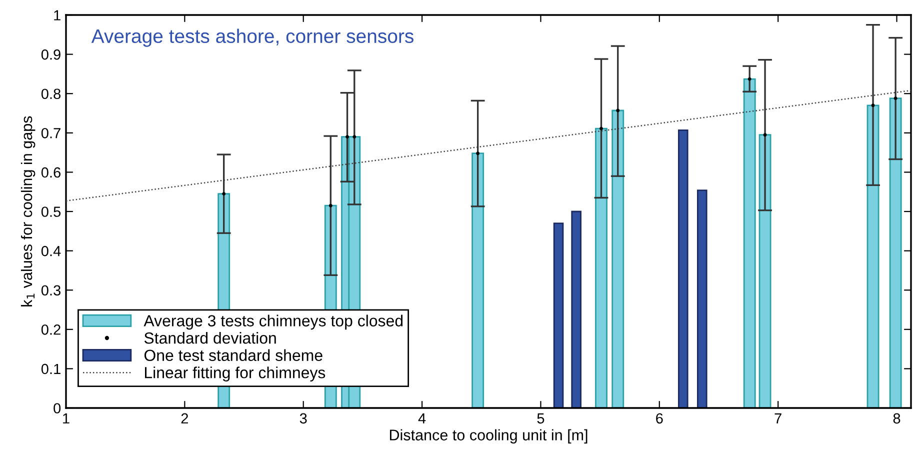  Describe the element at coordinates (50, 290) in the screenshot. I see `y-tick-label: 0.3` at that location.